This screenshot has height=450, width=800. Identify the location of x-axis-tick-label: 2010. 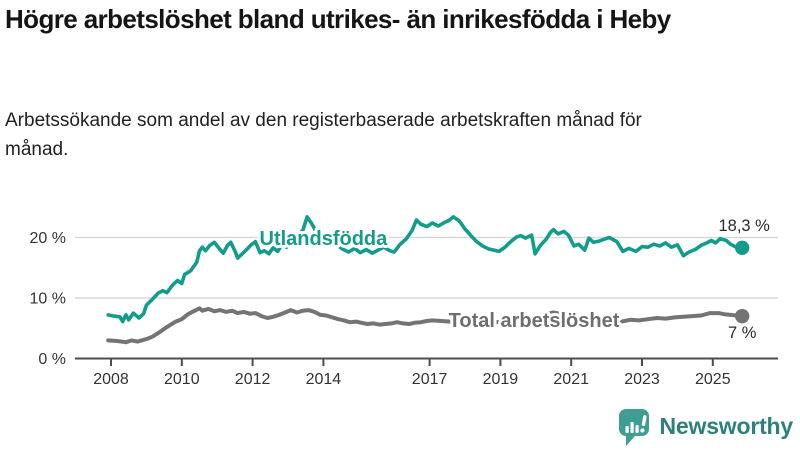
(182, 379).